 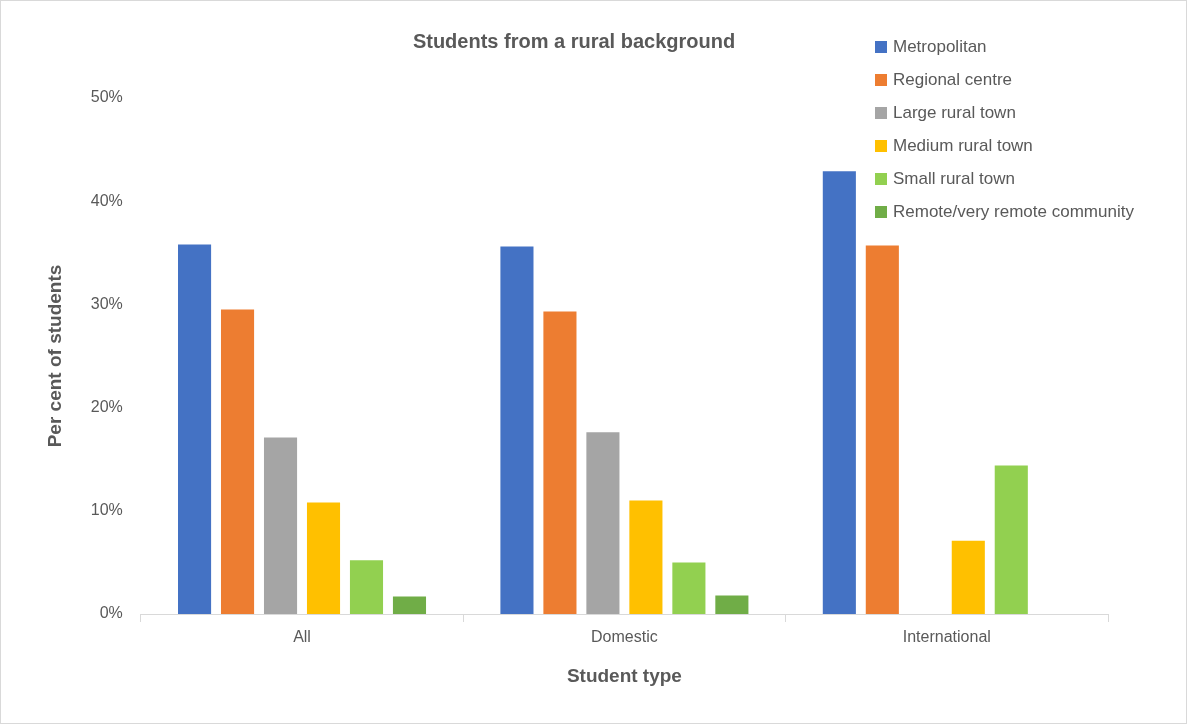 I want to click on y-tick-label: 30%, so click(x=106, y=303).